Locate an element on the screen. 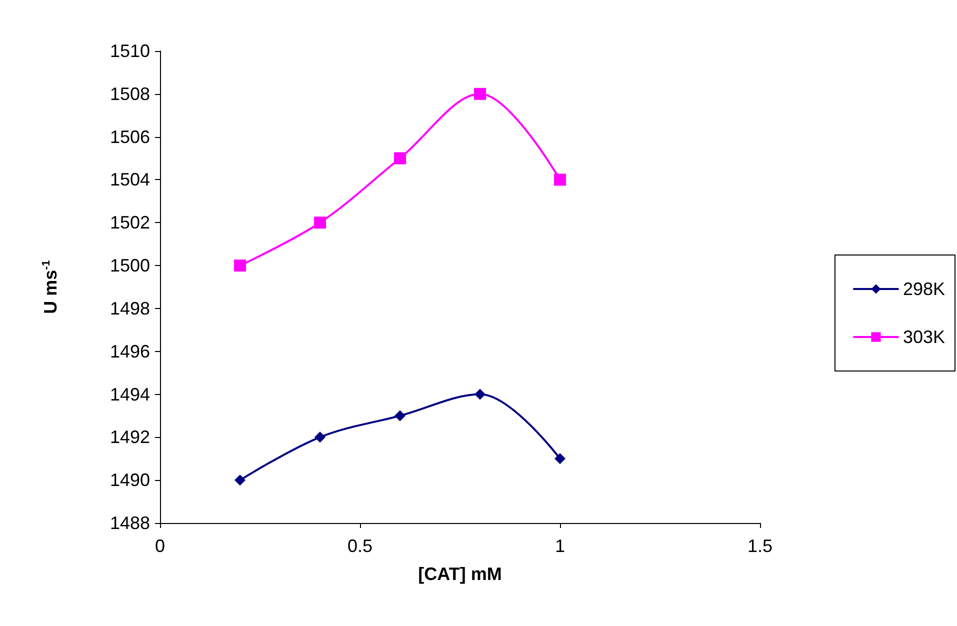  y-tick-label: 1502 is located at coordinates (130, 222).